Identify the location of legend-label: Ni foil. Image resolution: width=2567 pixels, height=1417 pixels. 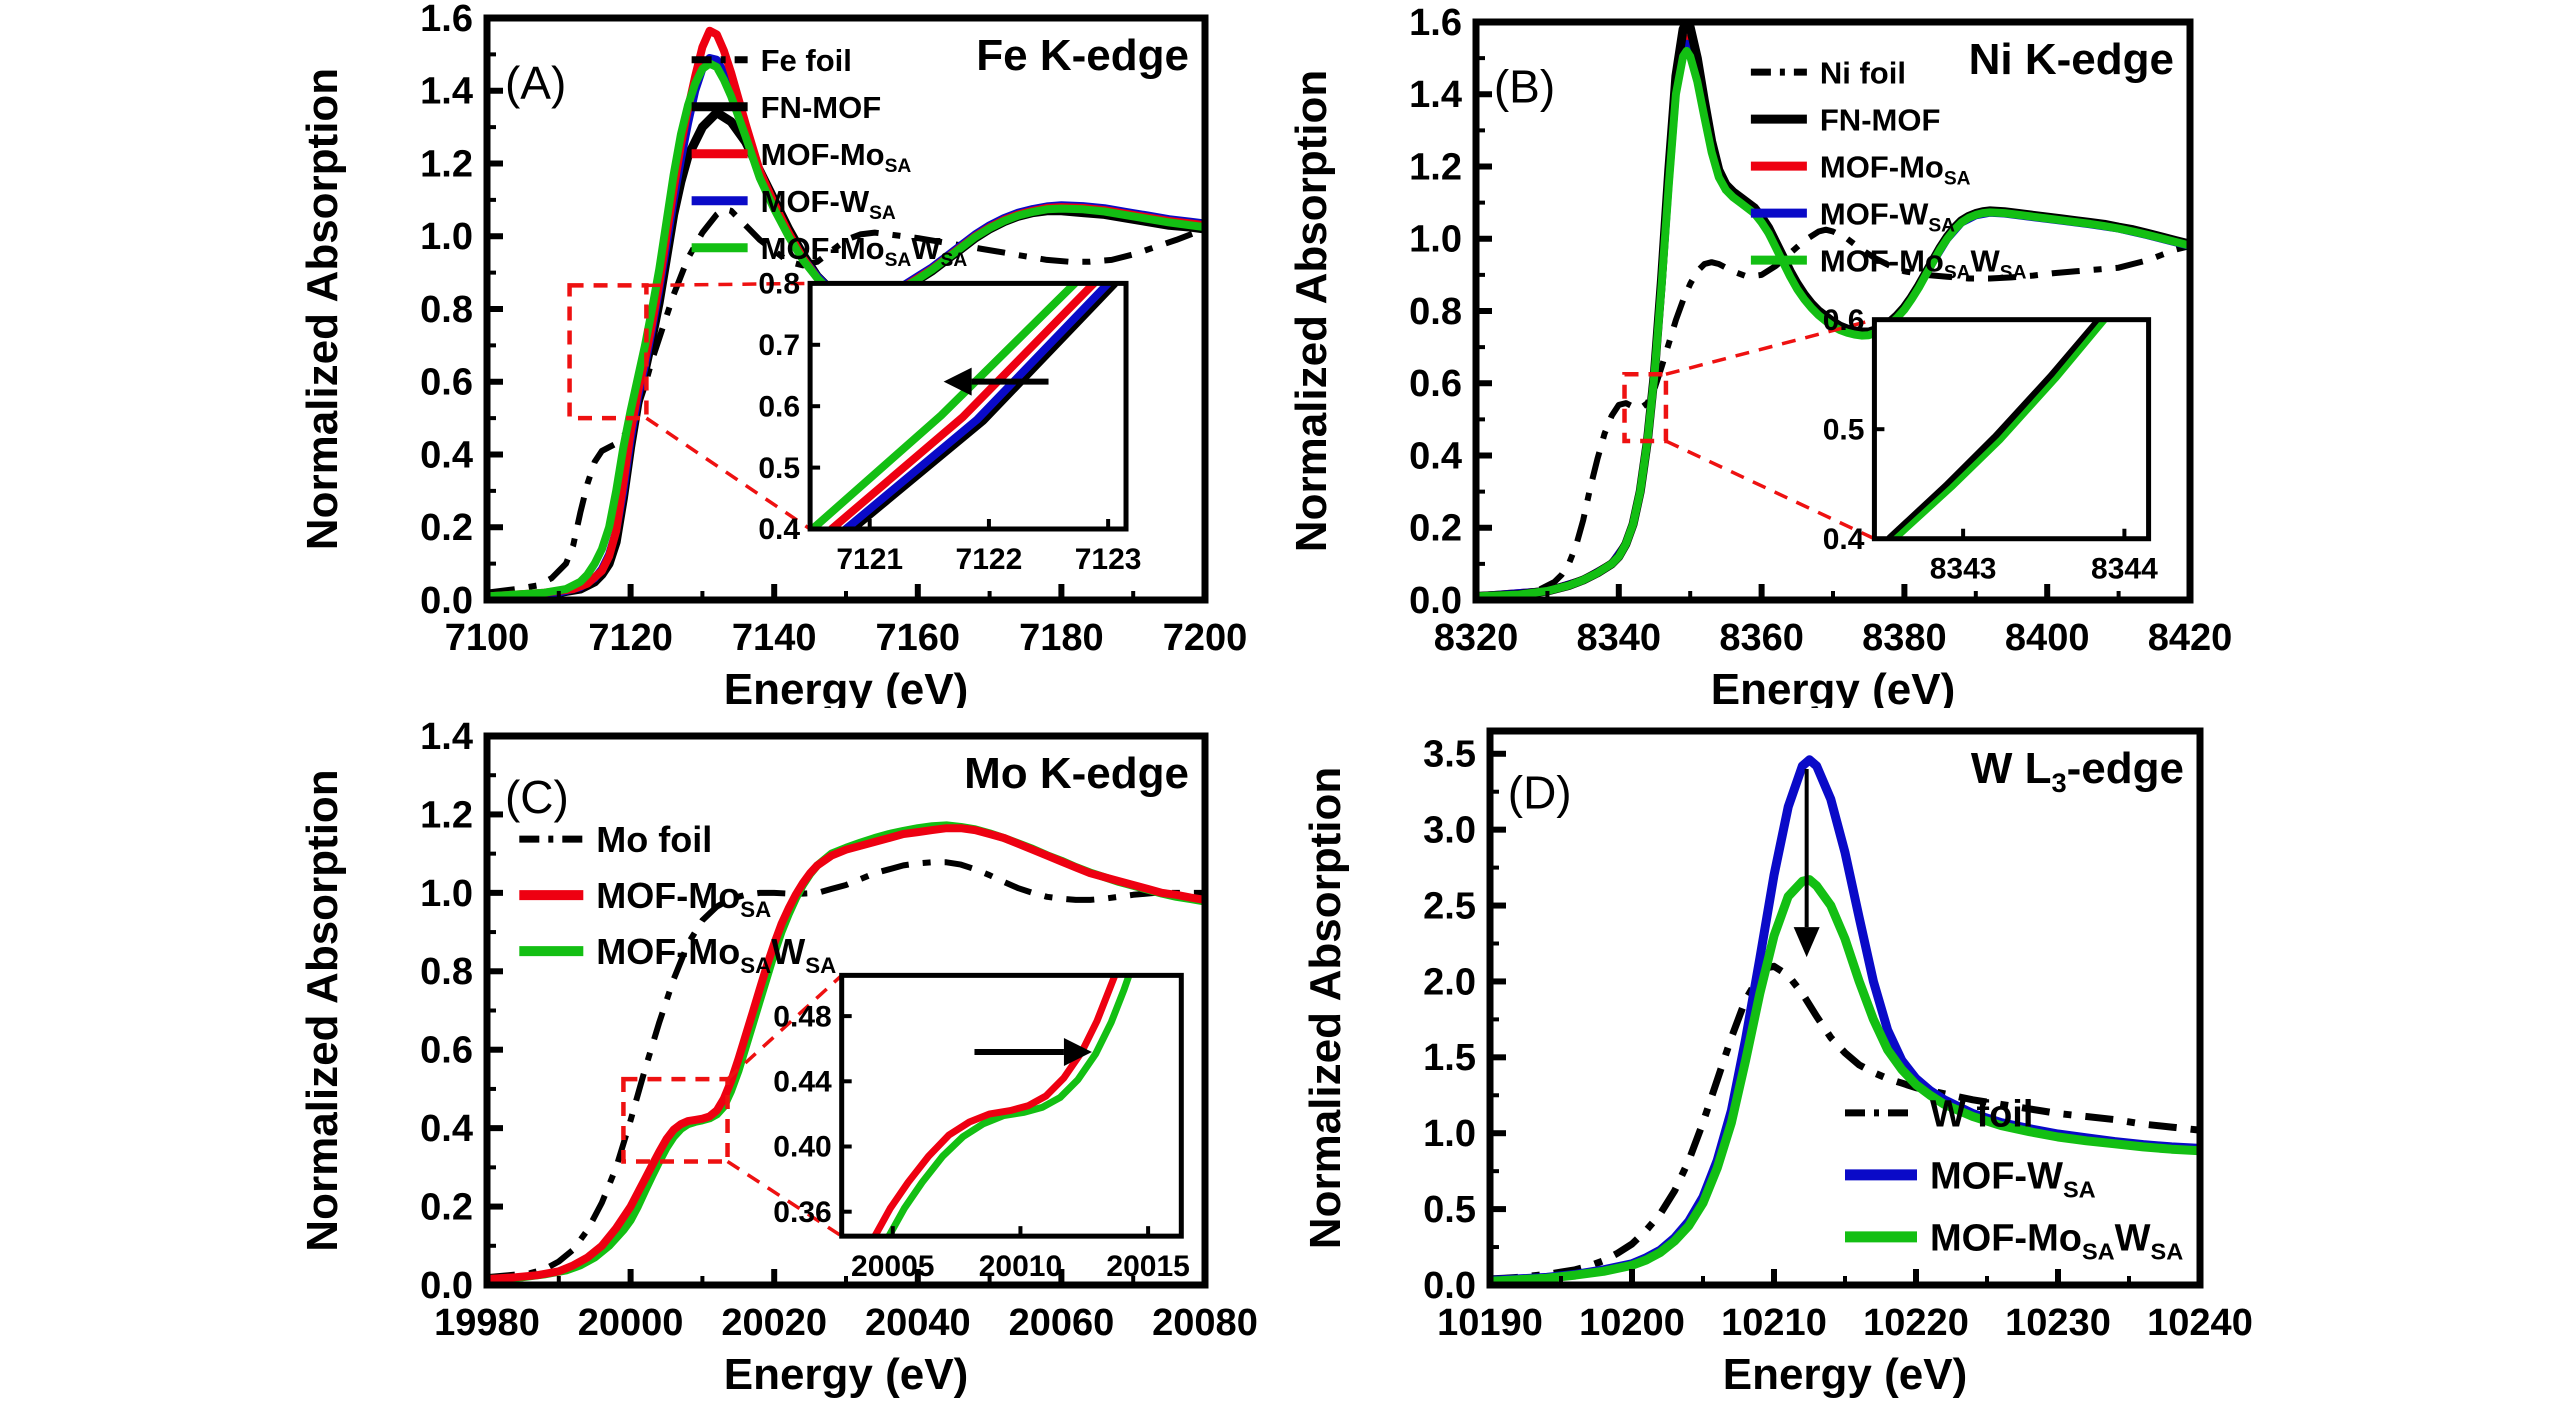
(1863, 72).